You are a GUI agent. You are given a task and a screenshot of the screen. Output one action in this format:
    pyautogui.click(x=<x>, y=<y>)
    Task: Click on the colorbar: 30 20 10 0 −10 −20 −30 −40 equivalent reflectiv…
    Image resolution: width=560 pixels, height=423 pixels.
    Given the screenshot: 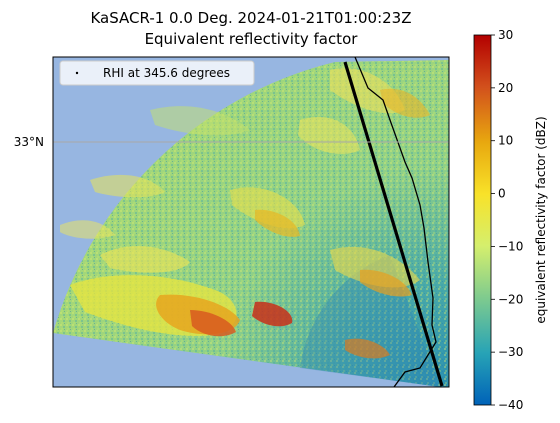 What is the action you would take?
    pyautogui.click(x=510, y=220)
    